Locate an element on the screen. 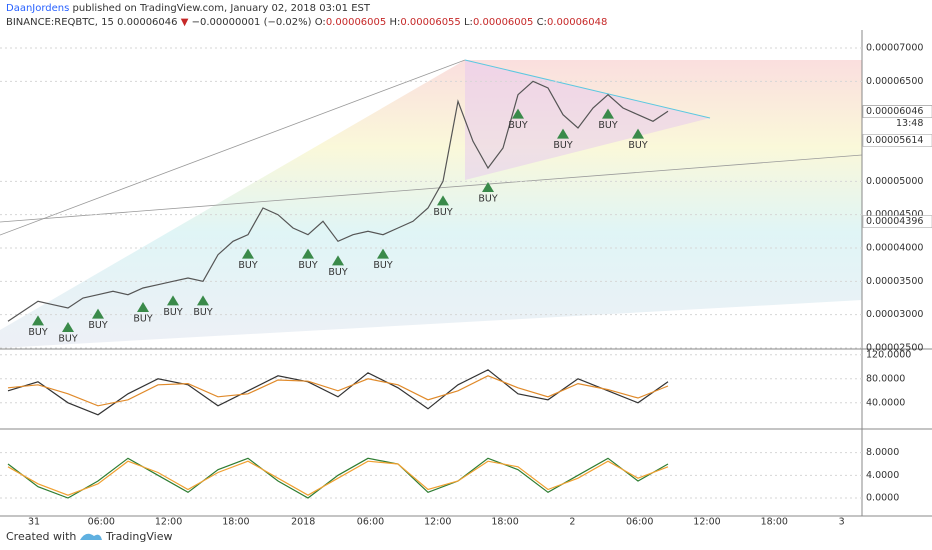 This screenshot has width=932, height=550. footer: Created with TradingView is located at coordinates (89, 536).